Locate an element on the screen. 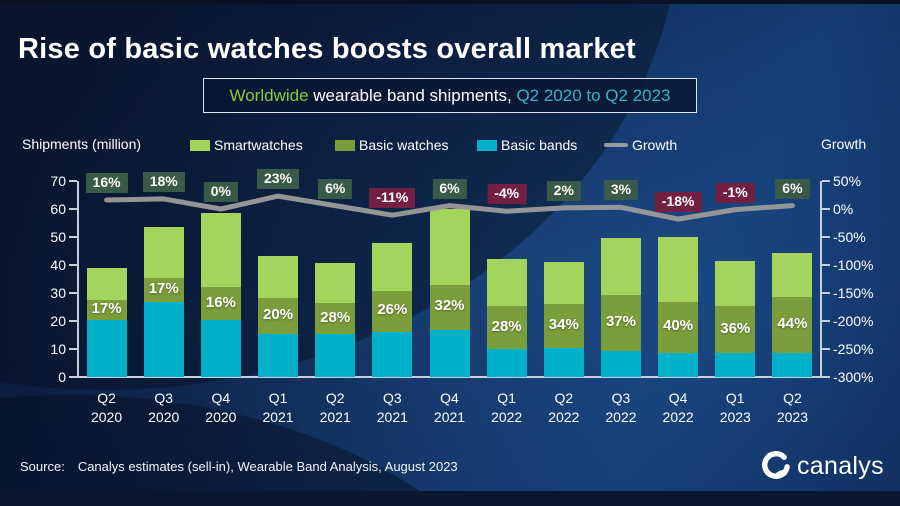  basic-watch-share-label: 40% is located at coordinates (678, 326).